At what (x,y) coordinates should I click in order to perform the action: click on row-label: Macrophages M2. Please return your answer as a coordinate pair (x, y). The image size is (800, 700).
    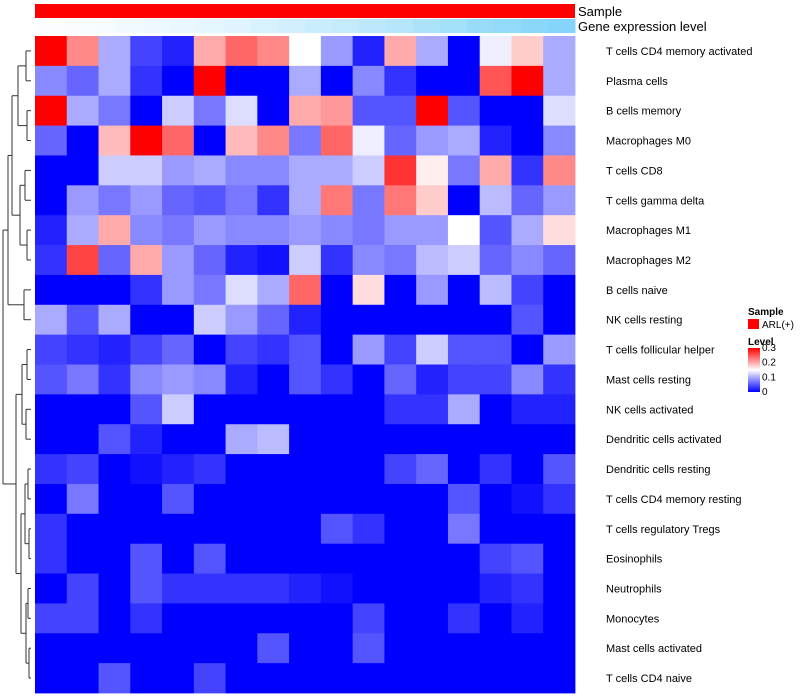
    Looking at the image, I should click on (648, 261).